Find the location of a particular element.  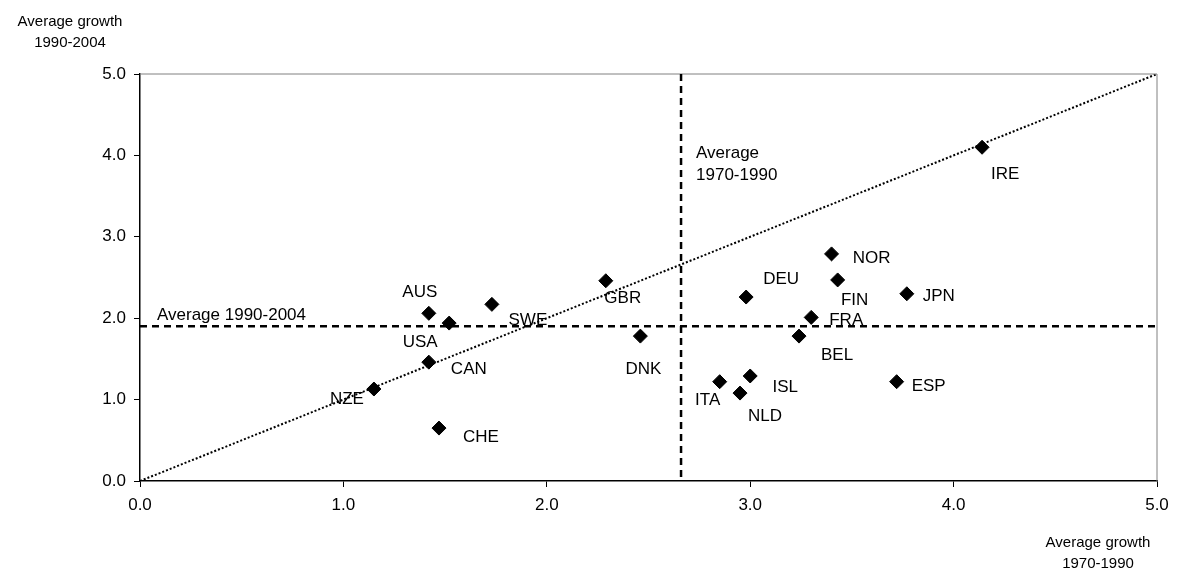

annotation: CAN is located at coordinates (468, 368).